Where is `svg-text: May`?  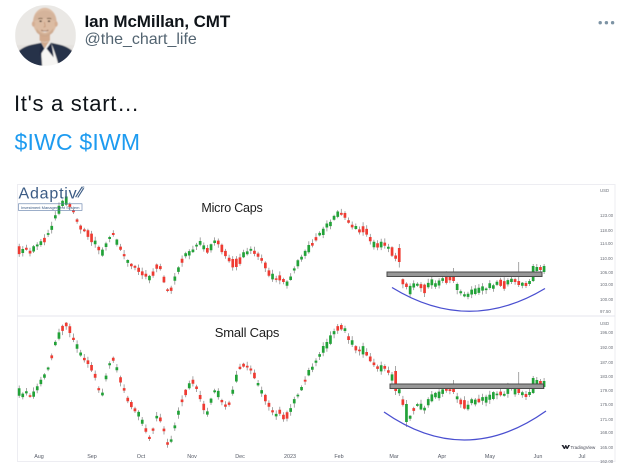
svg-text: May is located at coordinates (490, 457).